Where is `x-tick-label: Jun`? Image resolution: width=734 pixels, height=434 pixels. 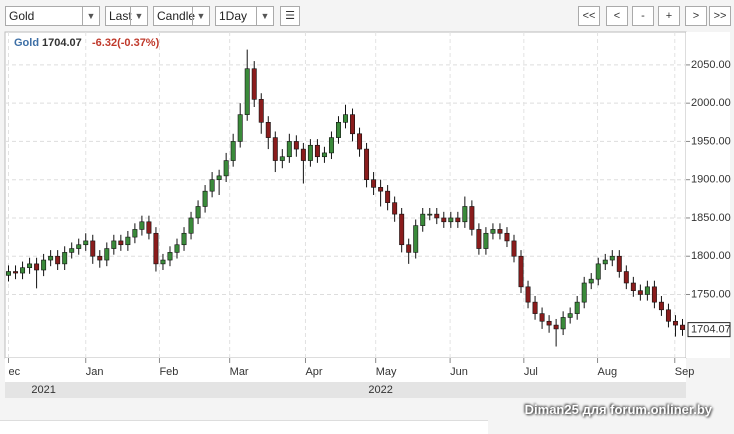
x-tick-label: Jun is located at coordinates (459, 372).